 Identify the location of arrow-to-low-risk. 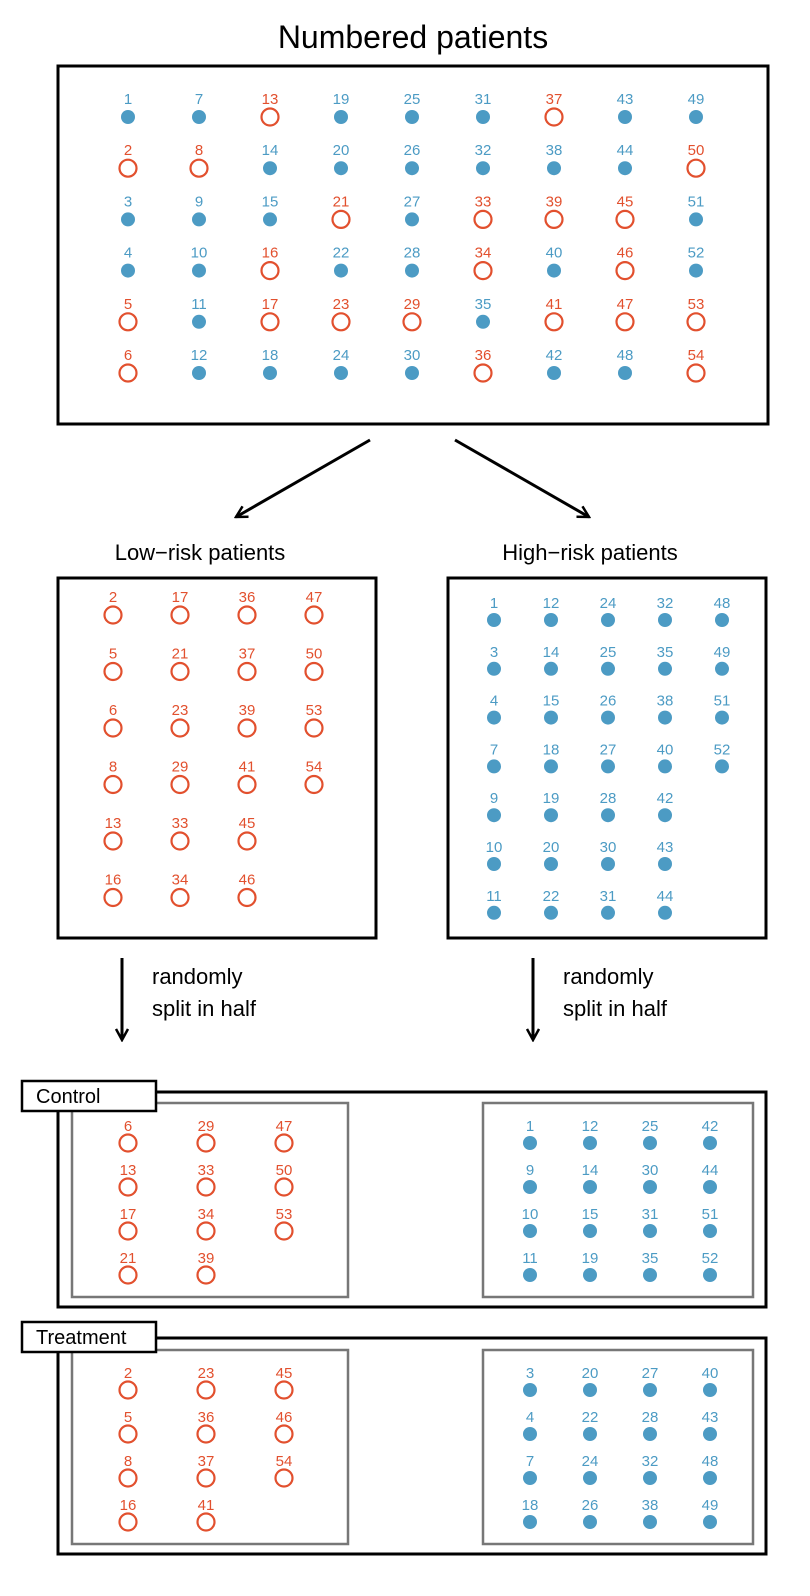
(303, 477).